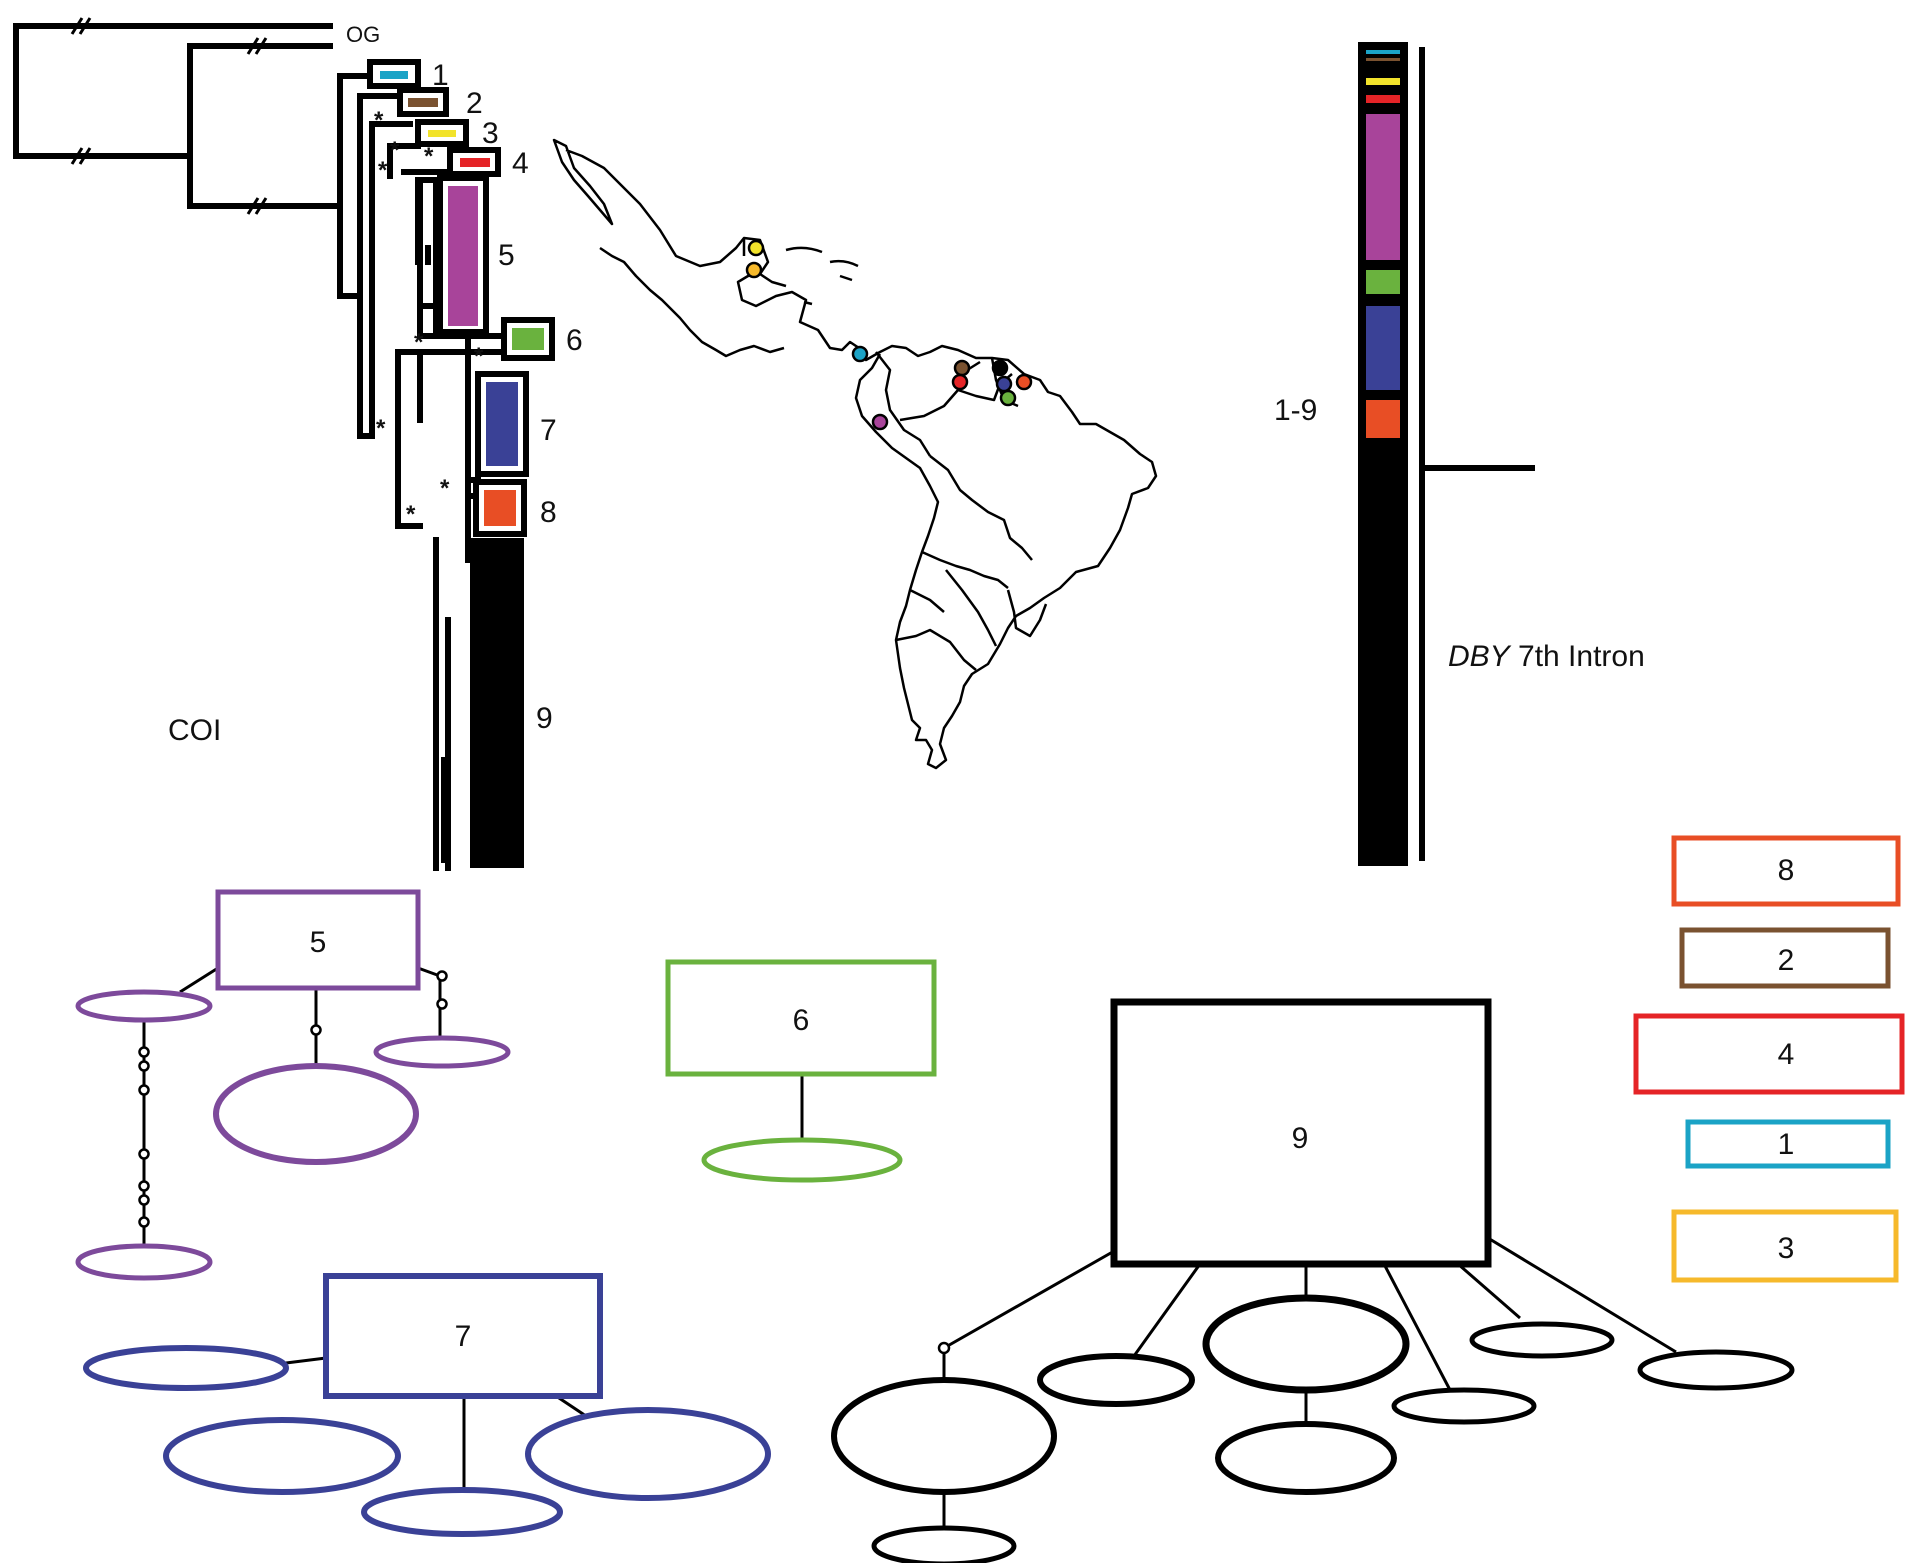 The image size is (1908, 1563). Describe the element at coordinates (1300, 1138) in the screenshot. I see `network-9-label: 9` at that location.